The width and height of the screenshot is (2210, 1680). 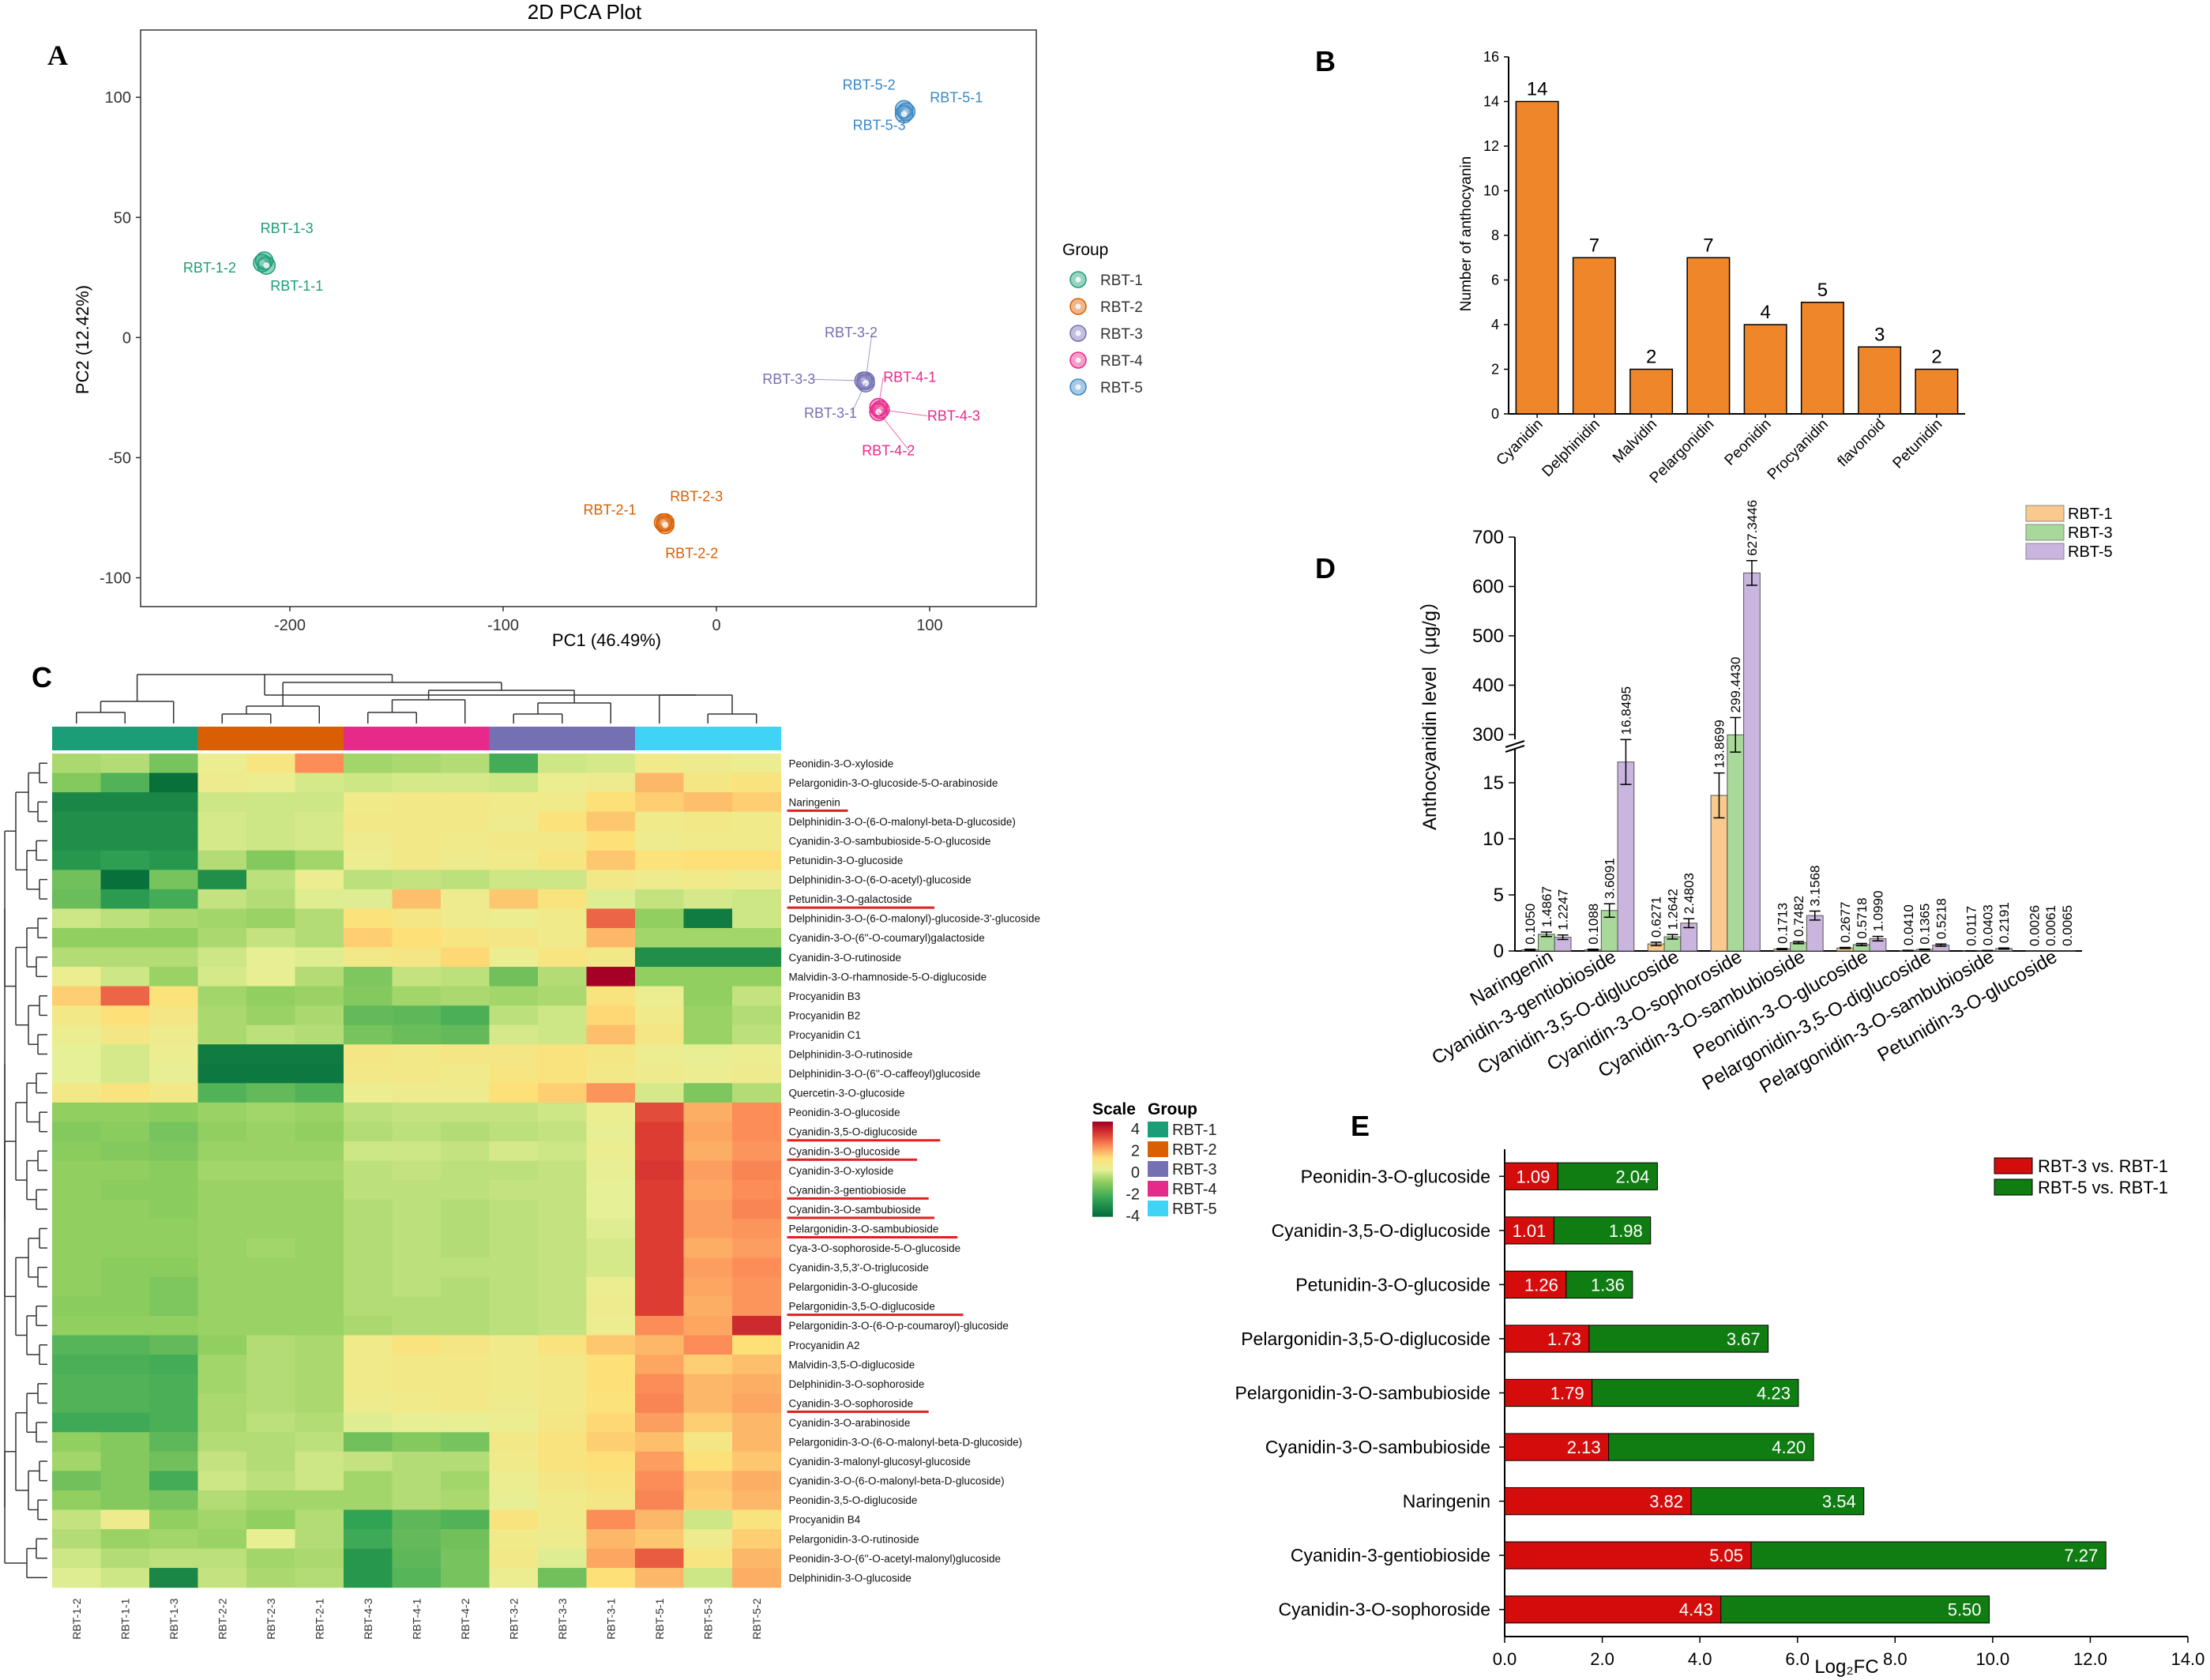 I want to click on pca-label-connector, so click(x=903, y=413).